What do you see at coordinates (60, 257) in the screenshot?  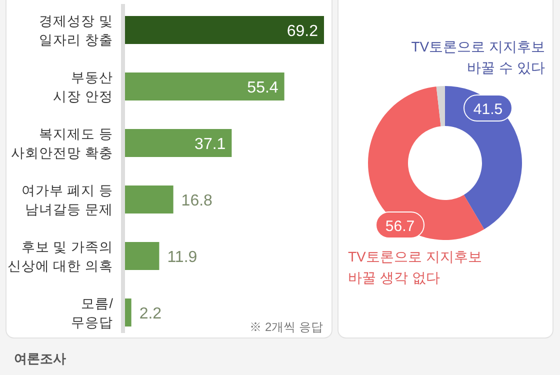 I see `y-tick-label: 후보 및 가족의 신상에 대한 의혹` at bounding box center [60, 257].